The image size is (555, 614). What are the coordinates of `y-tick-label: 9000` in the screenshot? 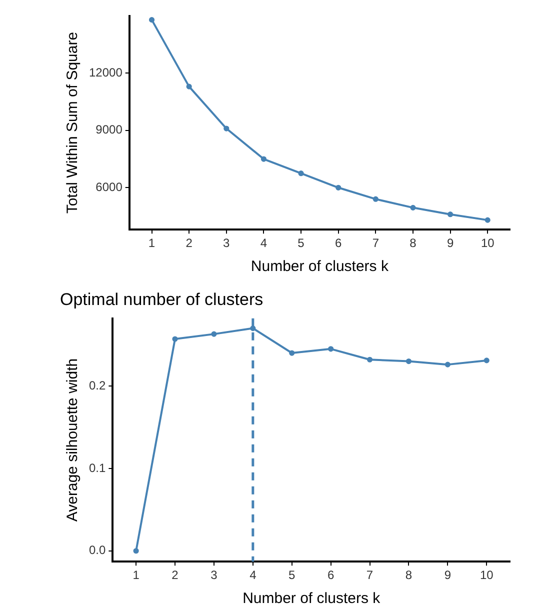 It's located at (109, 129).